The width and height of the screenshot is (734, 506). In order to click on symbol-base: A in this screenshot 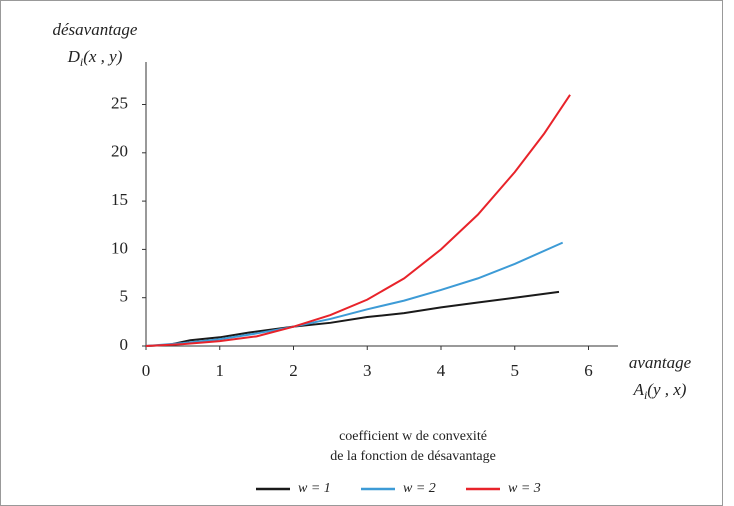, I will do `click(639, 389)`.